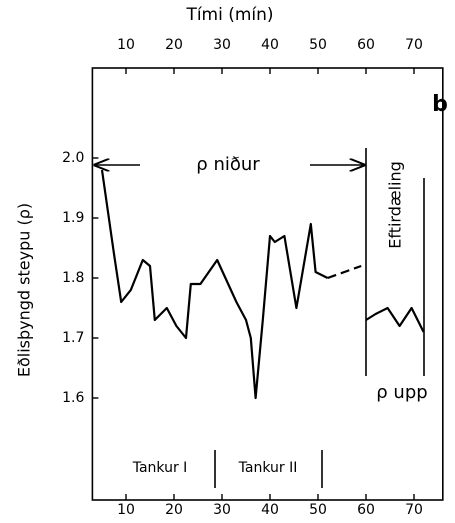 The height and width of the screenshot is (523, 455). I want to click on y-axis-label: Eðlisþyngd steypu (ρ), so click(24, 290).